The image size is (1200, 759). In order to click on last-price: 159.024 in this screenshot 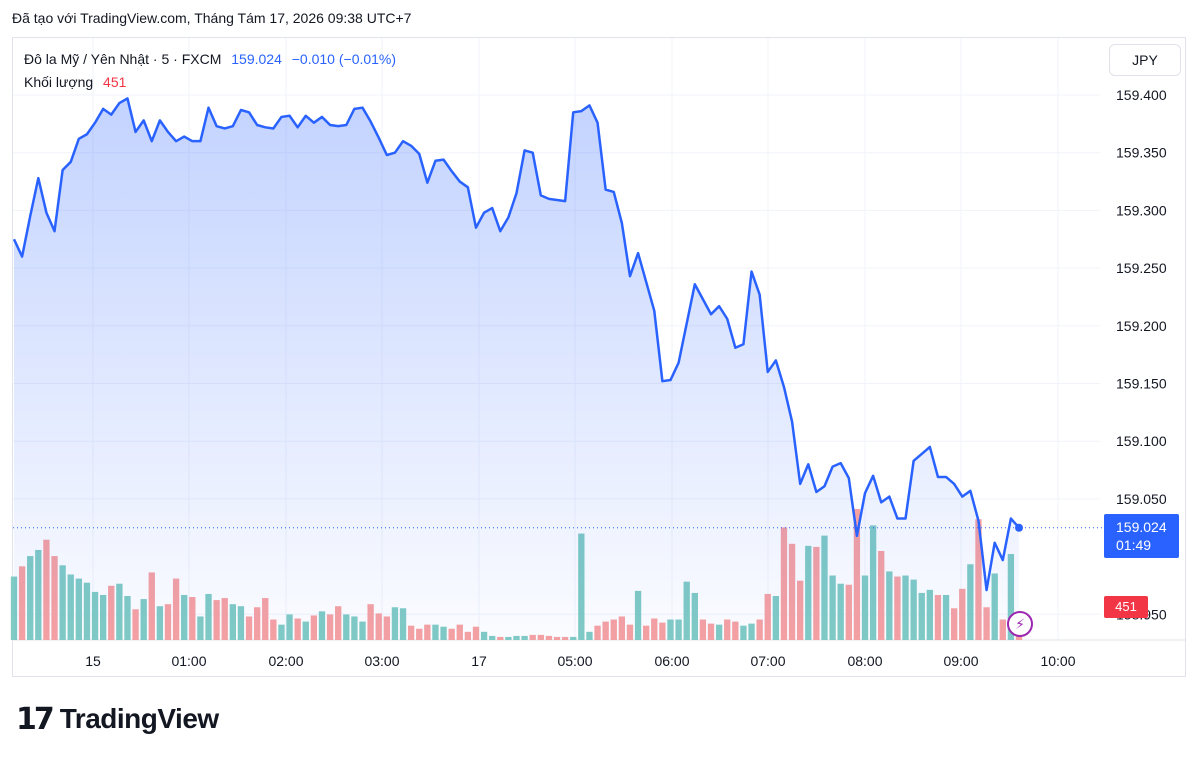, I will do `click(256, 59)`.